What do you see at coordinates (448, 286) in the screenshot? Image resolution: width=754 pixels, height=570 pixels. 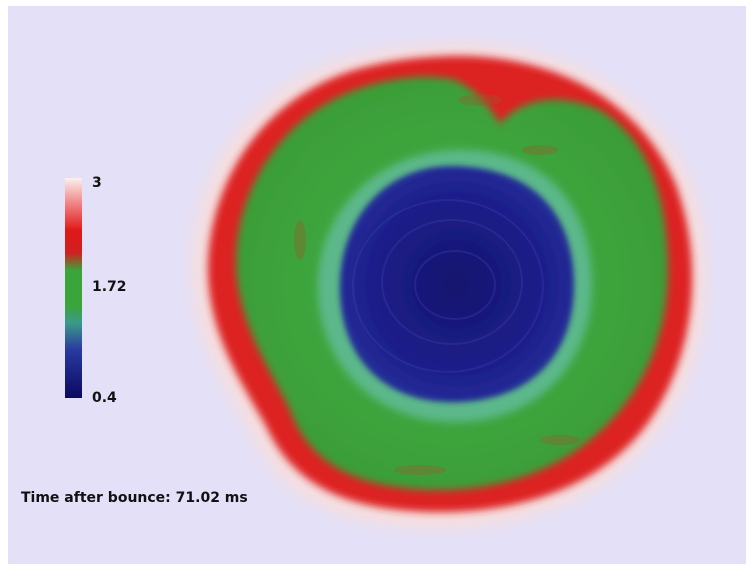 I see `core-swirls` at bounding box center [448, 286].